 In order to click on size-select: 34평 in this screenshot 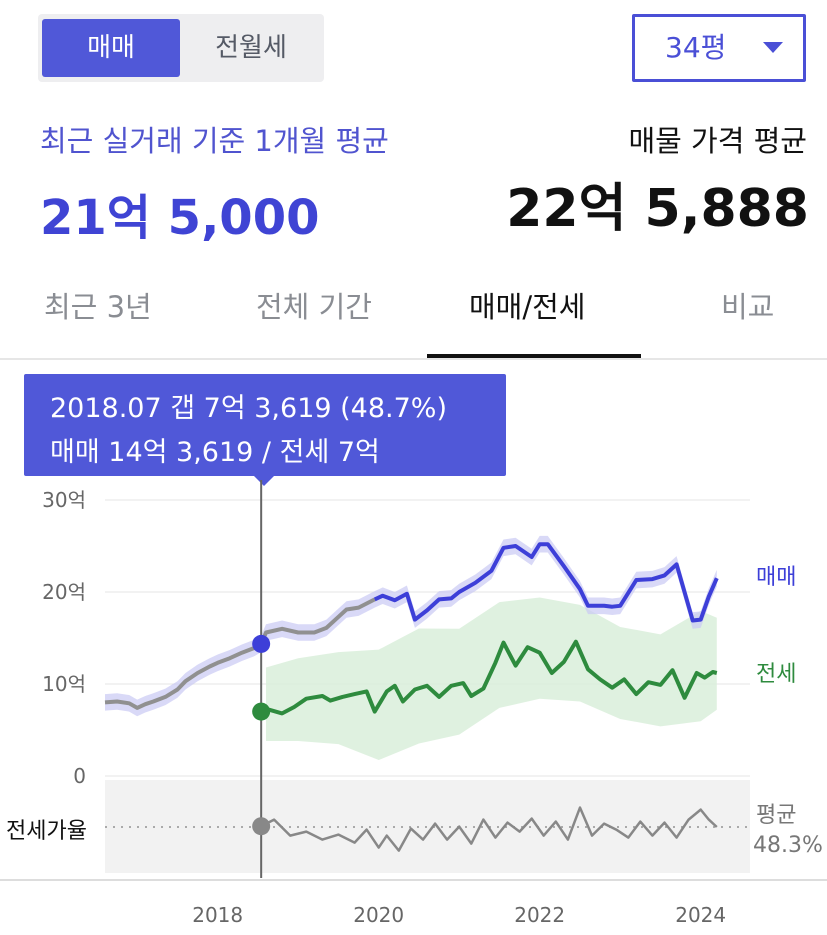, I will do `click(719, 48)`.